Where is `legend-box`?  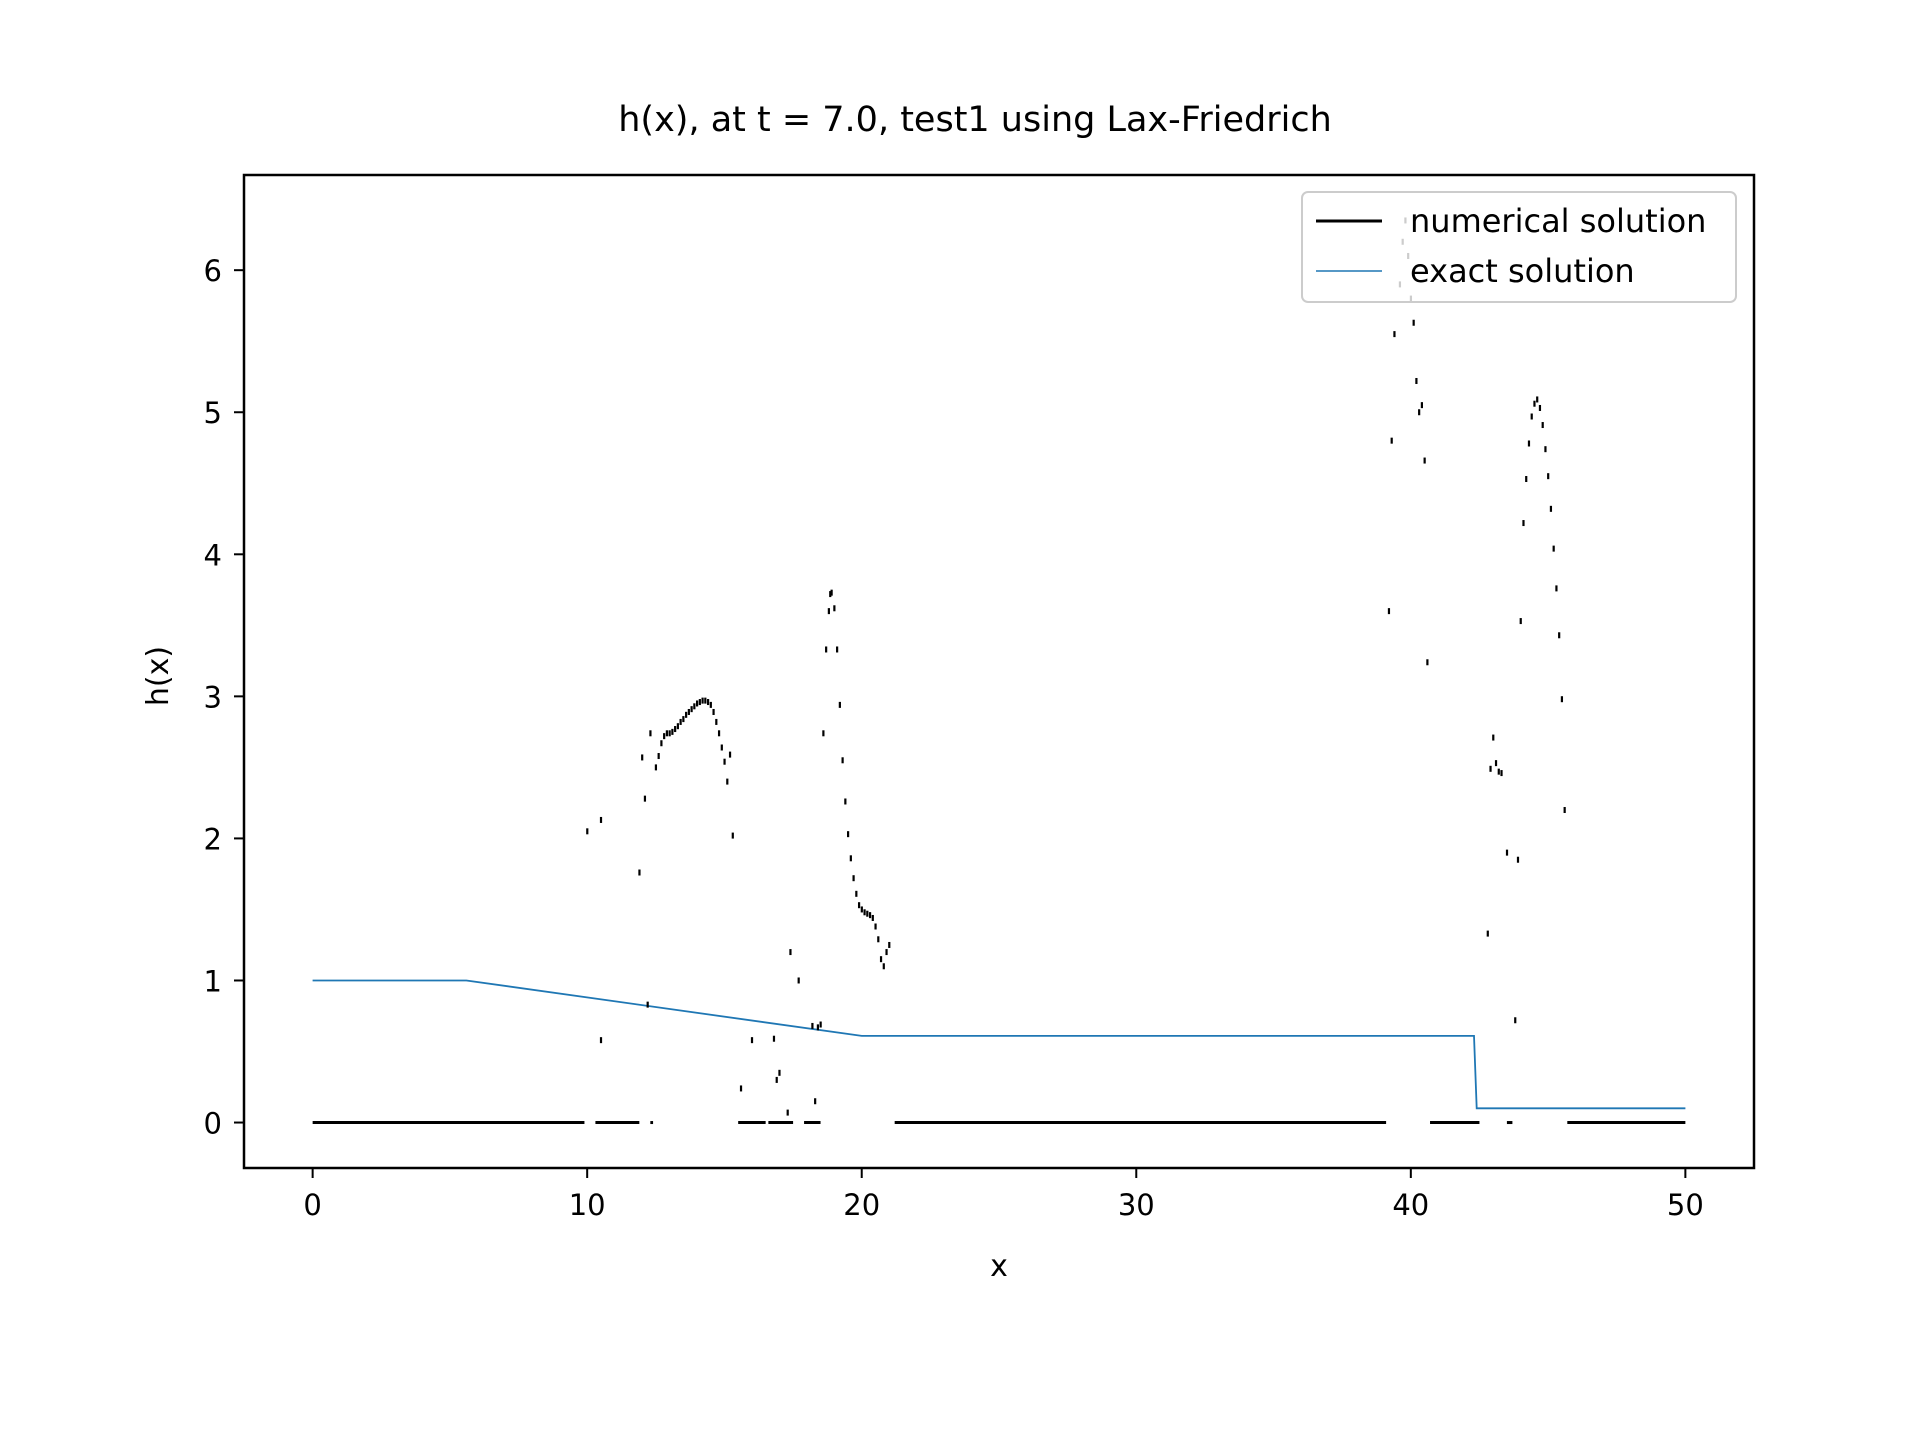
legend-box is located at coordinates (1519, 247).